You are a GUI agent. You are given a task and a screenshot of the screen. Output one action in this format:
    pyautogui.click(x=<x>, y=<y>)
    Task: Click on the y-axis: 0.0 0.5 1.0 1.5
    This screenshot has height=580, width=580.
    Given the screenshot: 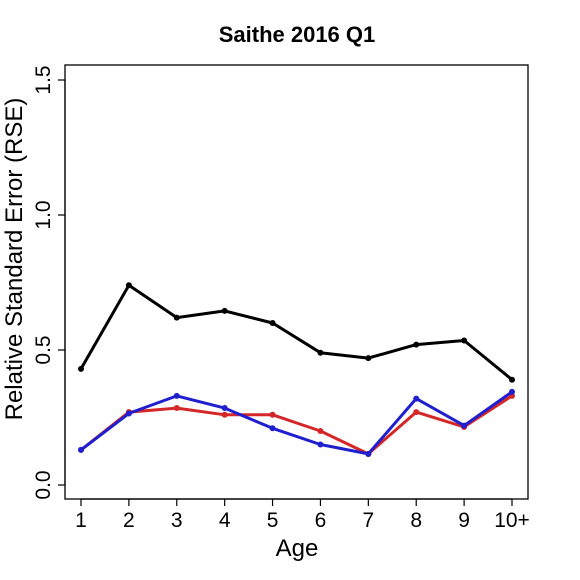 What is the action you would take?
    pyautogui.click(x=49, y=282)
    